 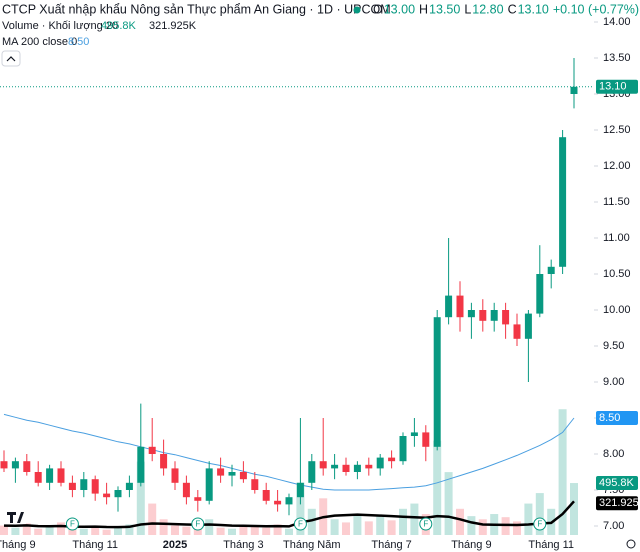 What do you see at coordinates (60, 26) in the screenshot?
I see `volume-legend: Volume · Khối lượng 20` at bounding box center [60, 26].